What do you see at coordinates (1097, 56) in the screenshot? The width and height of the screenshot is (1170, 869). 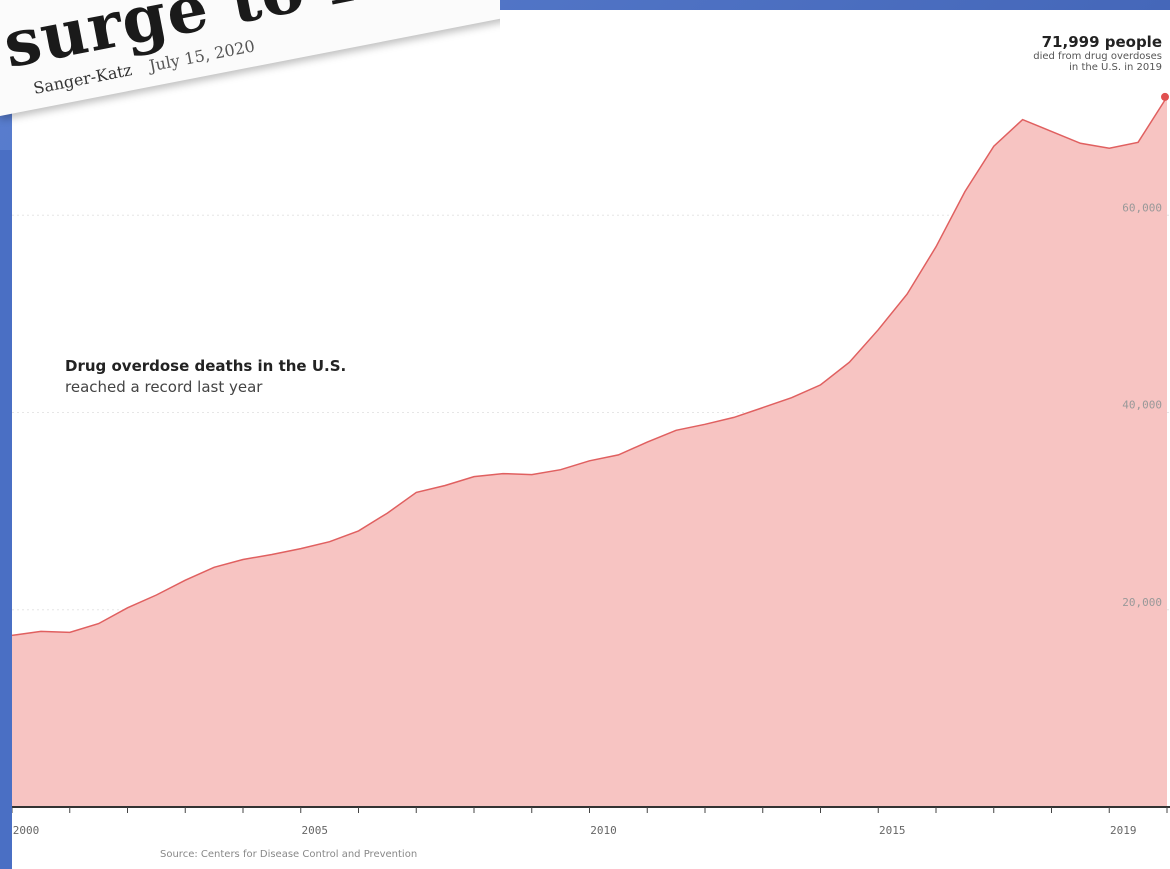 I see `callout-line-1: died from drug overdoses` at bounding box center [1097, 56].